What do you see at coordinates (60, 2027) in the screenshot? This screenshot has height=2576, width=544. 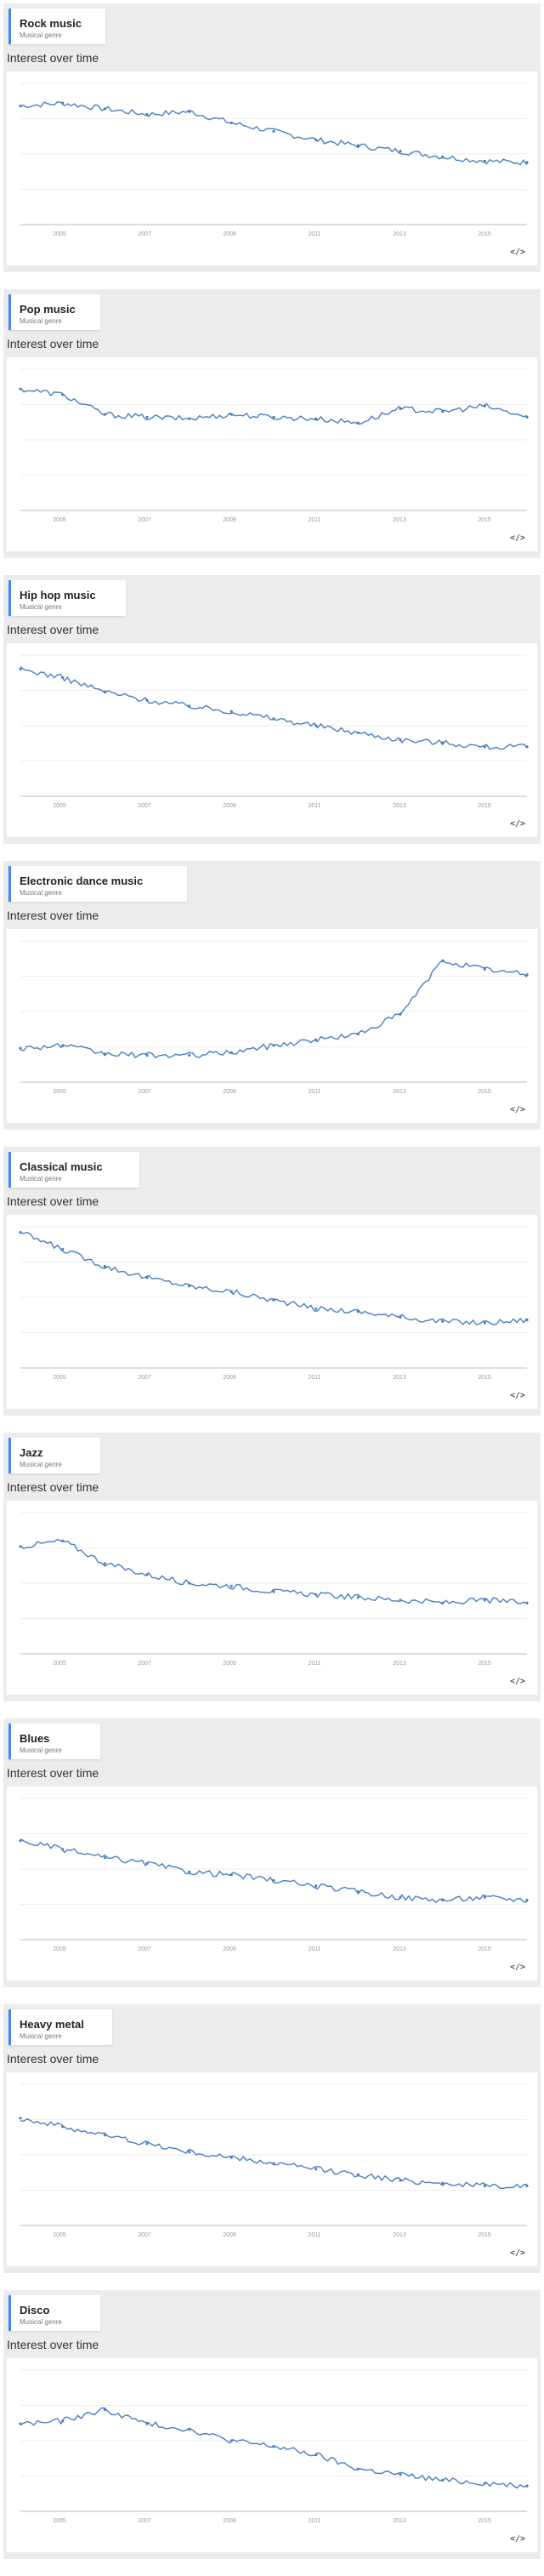 I see `search-term-card: Heavy metal Musical genre` at bounding box center [60, 2027].